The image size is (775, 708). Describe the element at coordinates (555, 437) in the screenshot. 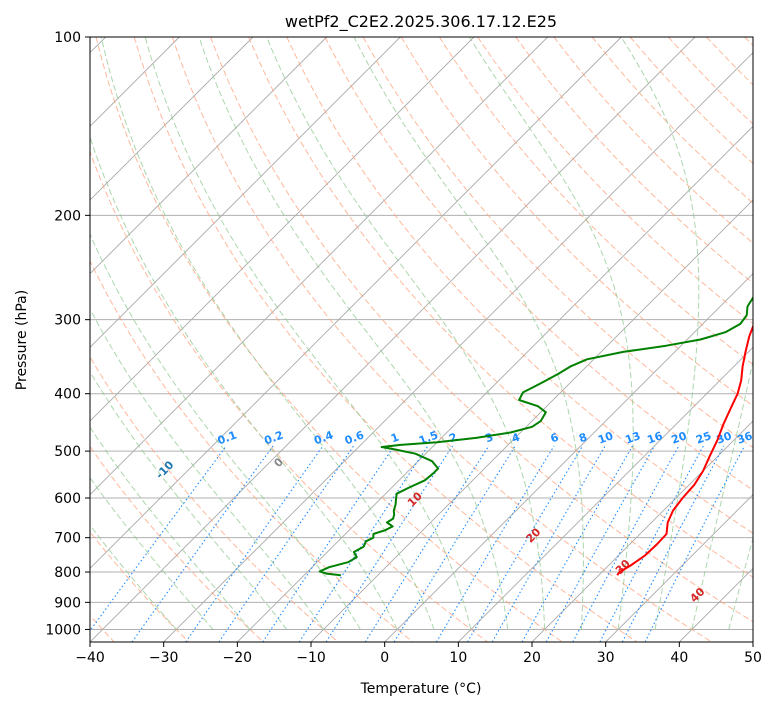

I see `mixing-ratio-label: 6` at that location.